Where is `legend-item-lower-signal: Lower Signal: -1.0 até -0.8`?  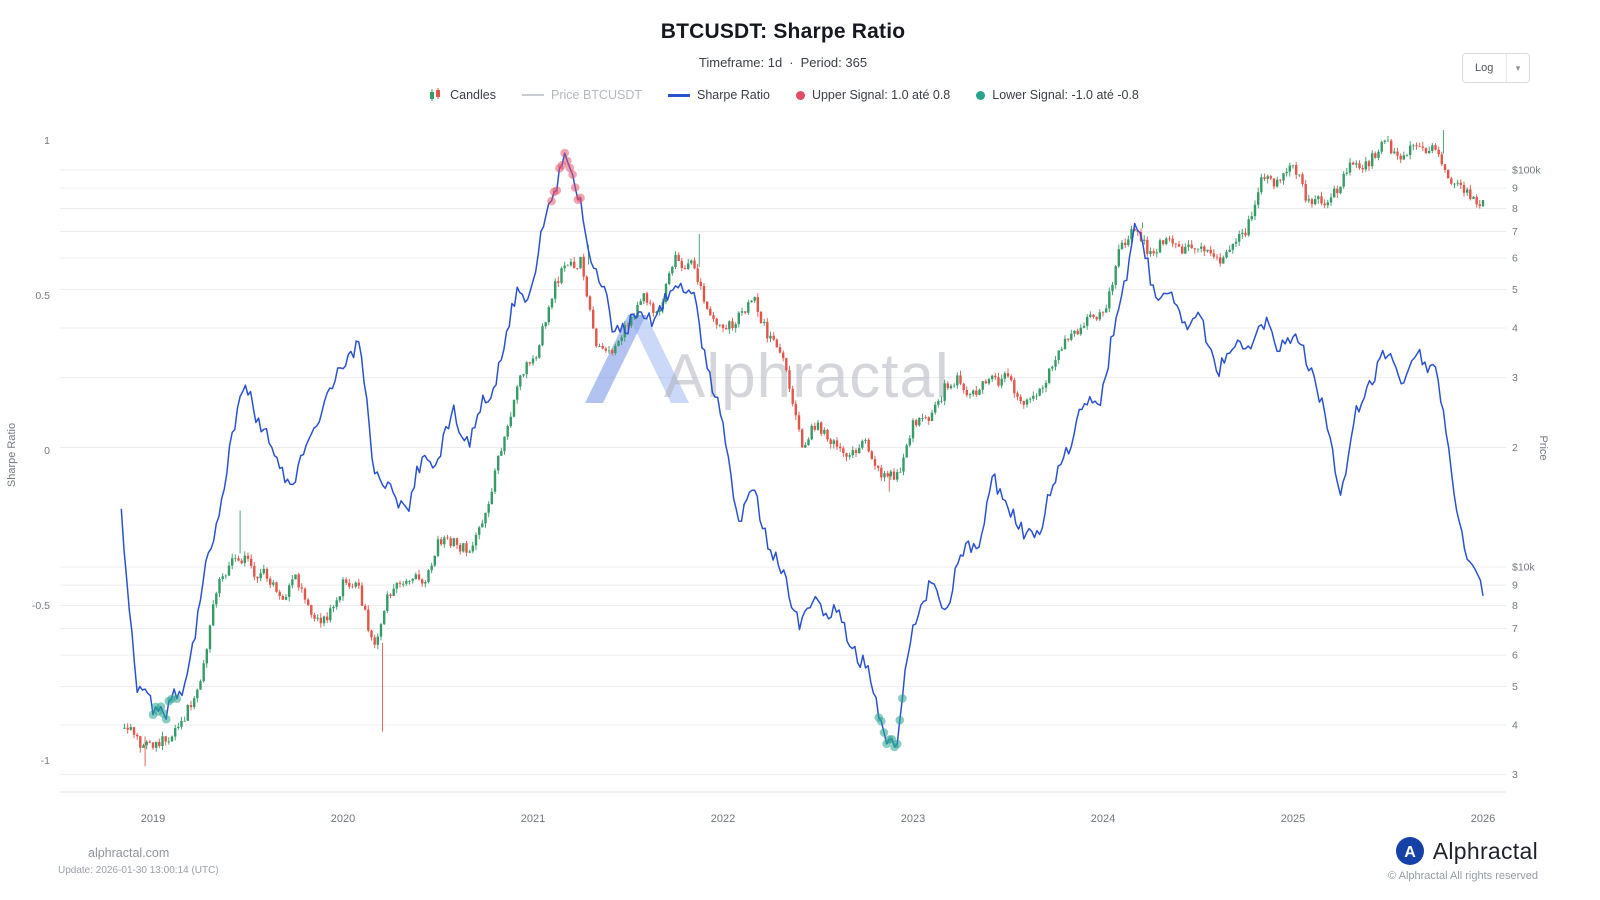 legend-item-lower-signal: Lower Signal: -1.0 até -0.8 is located at coordinates (1057, 95).